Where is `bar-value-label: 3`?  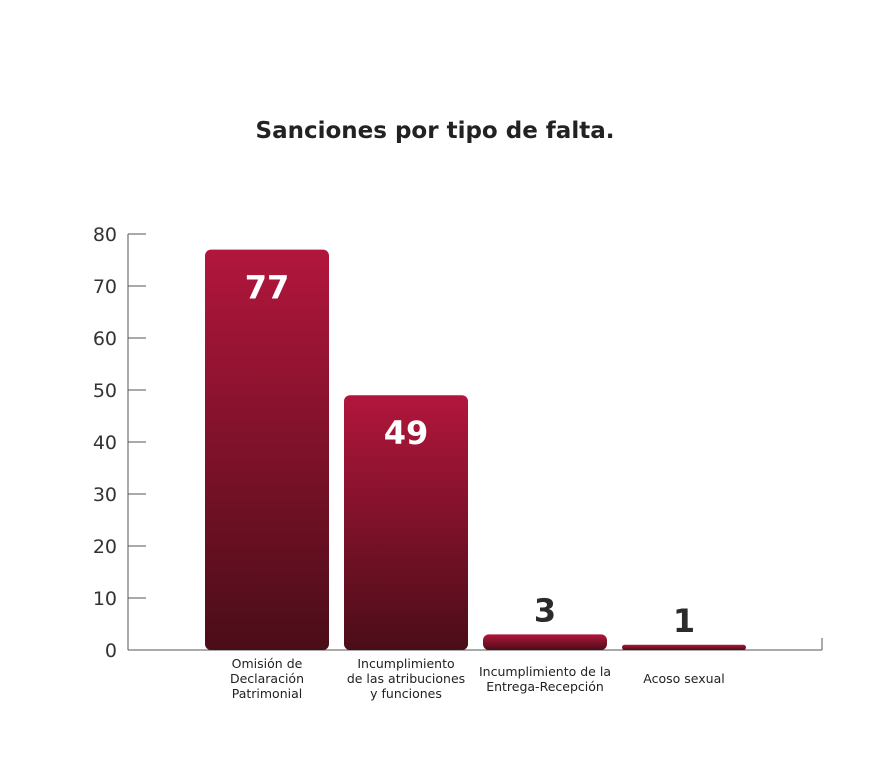
bar-value-label: 3 is located at coordinates (545, 610).